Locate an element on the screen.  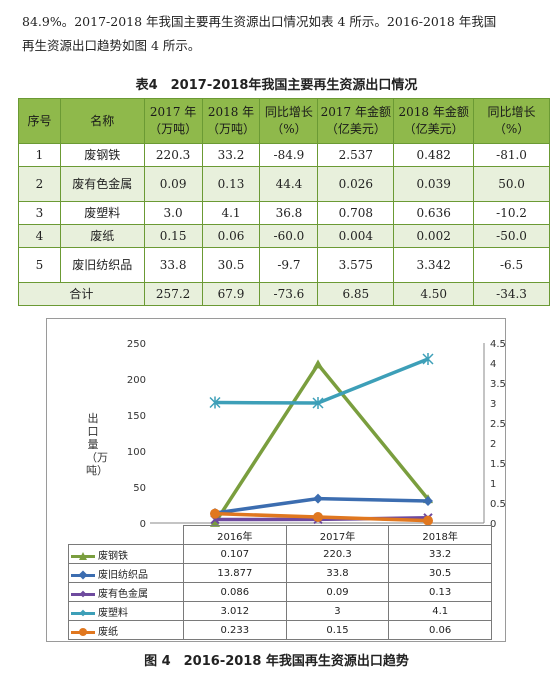
series-name: 废旧纺织品 is located at coordinates (123, 575).